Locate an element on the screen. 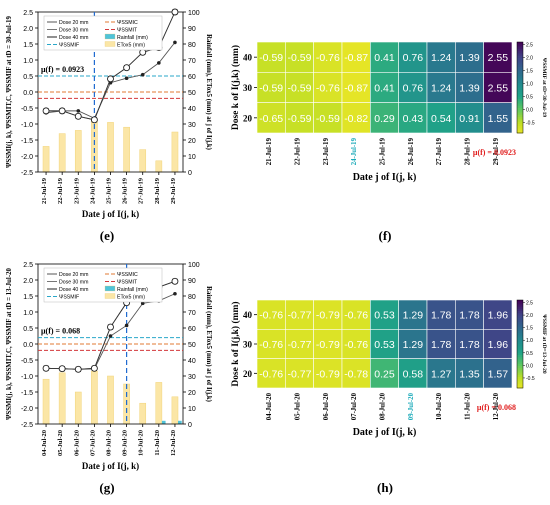 The image size is (550, 505). cell-value: 1.29 is located at coordinates (413, 345).